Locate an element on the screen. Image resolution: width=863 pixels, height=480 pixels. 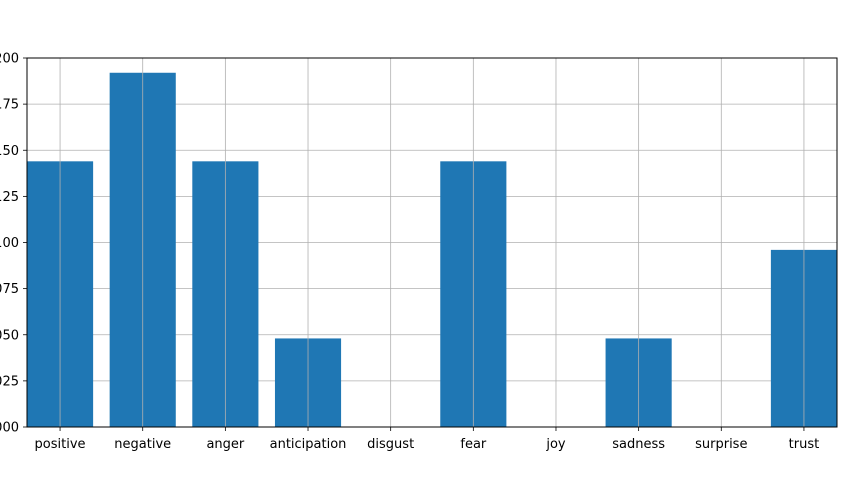
x-tick-label-negative: negative is located at coordinates (142, 444).